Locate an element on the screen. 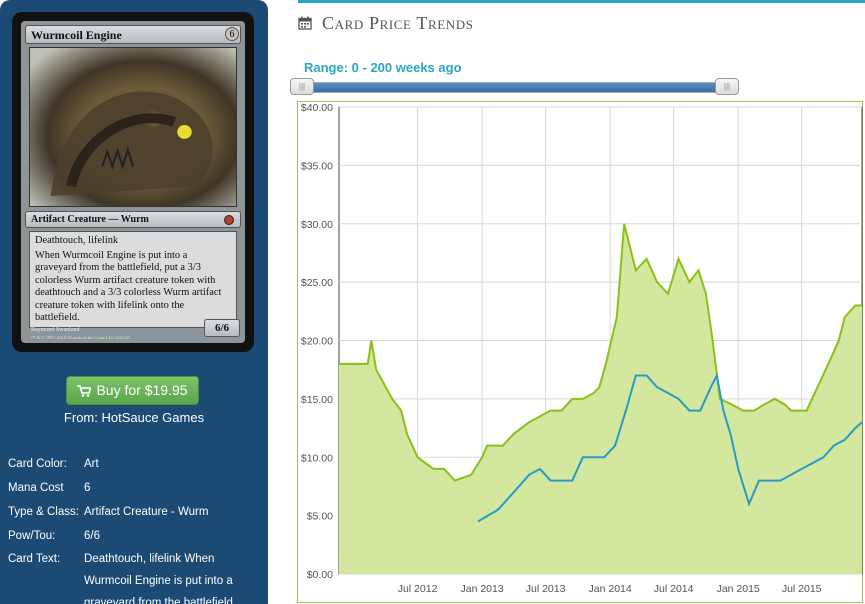  range-slider-right-handle: ||| is located at coordinates (727, 86).